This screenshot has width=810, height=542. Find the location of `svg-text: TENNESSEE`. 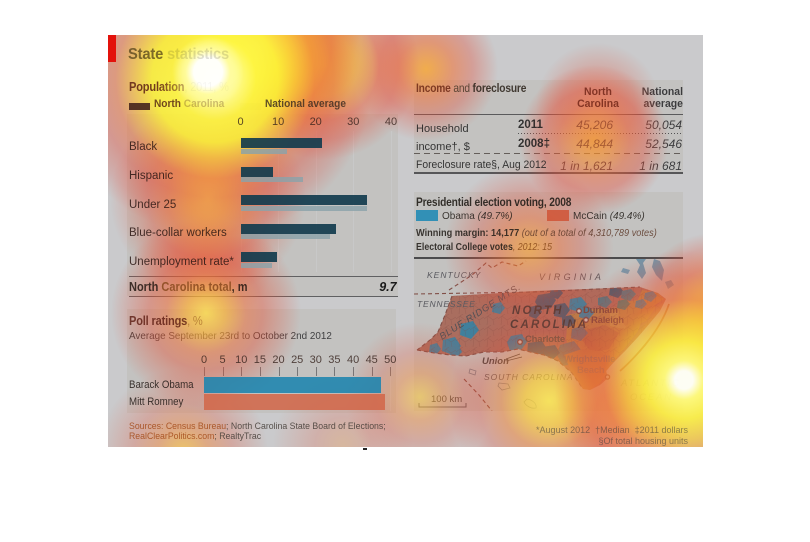

svg-text: TENNESSEE is located at coordinates (446, 304).